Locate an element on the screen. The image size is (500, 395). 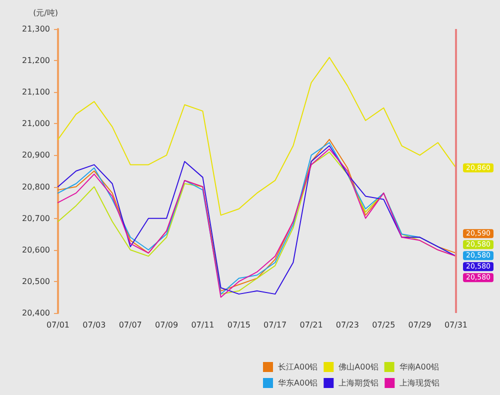
y-tick-label: 20,900 is located at coordinates (36, 155).